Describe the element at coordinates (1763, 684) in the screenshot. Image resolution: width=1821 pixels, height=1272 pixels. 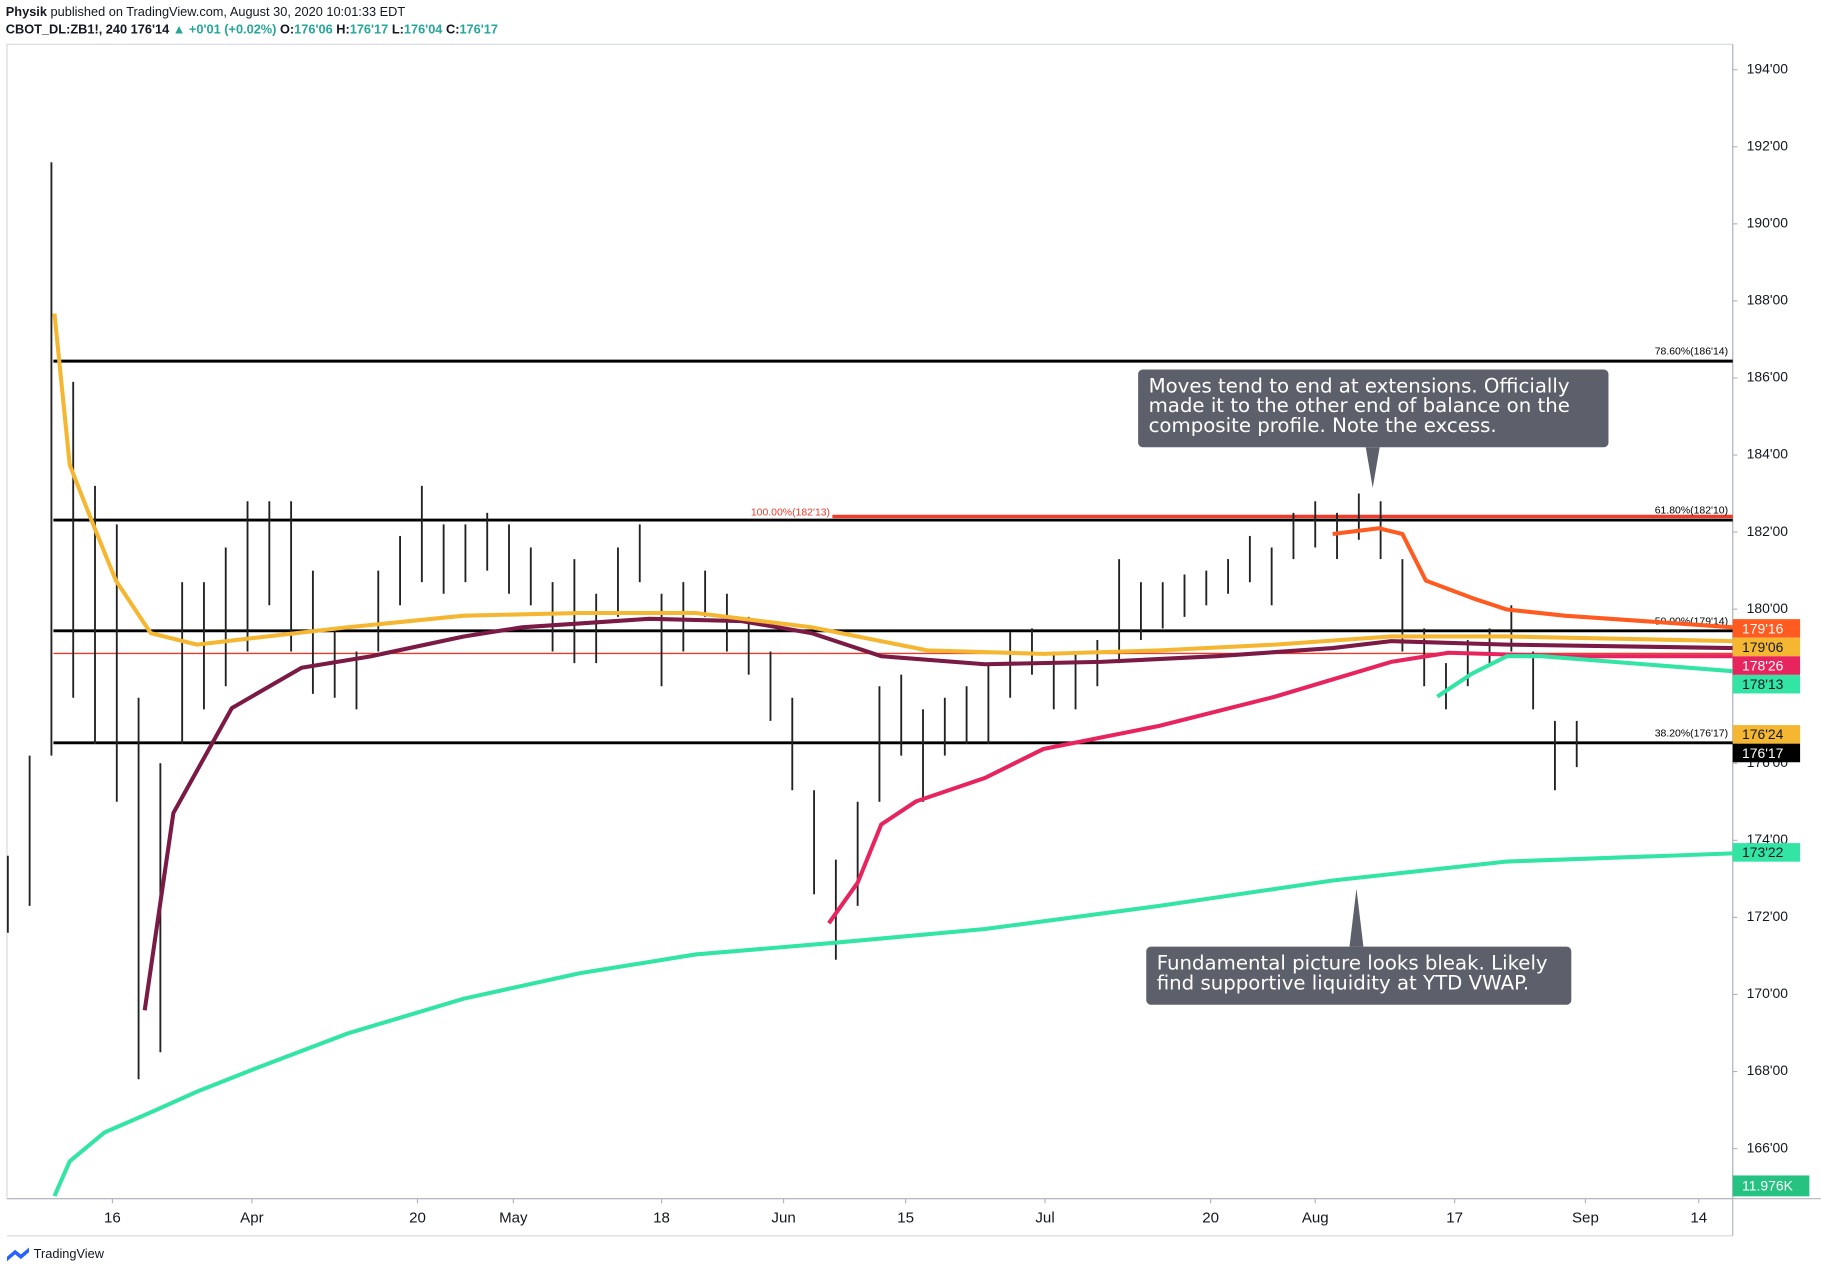
I see `price-label: 178'13` at that location.